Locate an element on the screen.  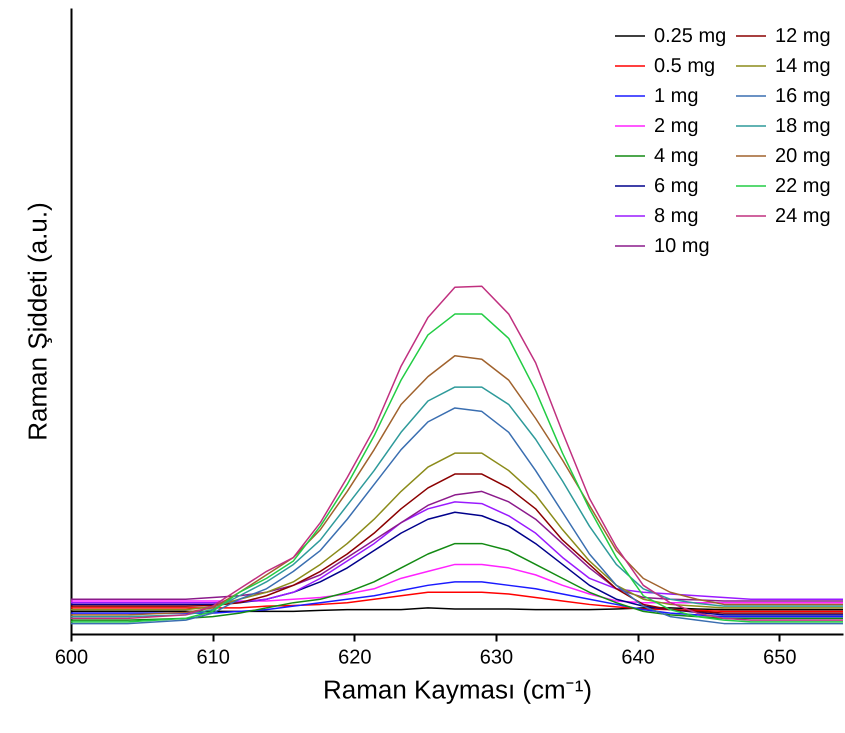
x-tick-label: 630 is located at coordinates (497, 657).